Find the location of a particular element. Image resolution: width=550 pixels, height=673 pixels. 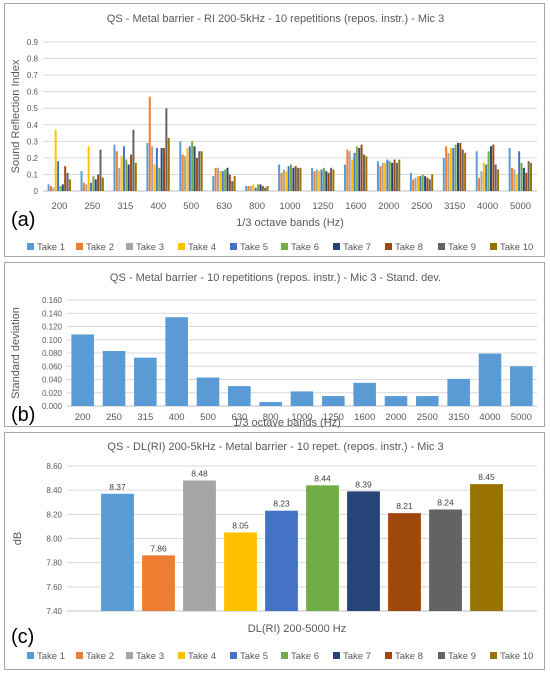

data-label: 8.21 is located at coordinates (404, 506).